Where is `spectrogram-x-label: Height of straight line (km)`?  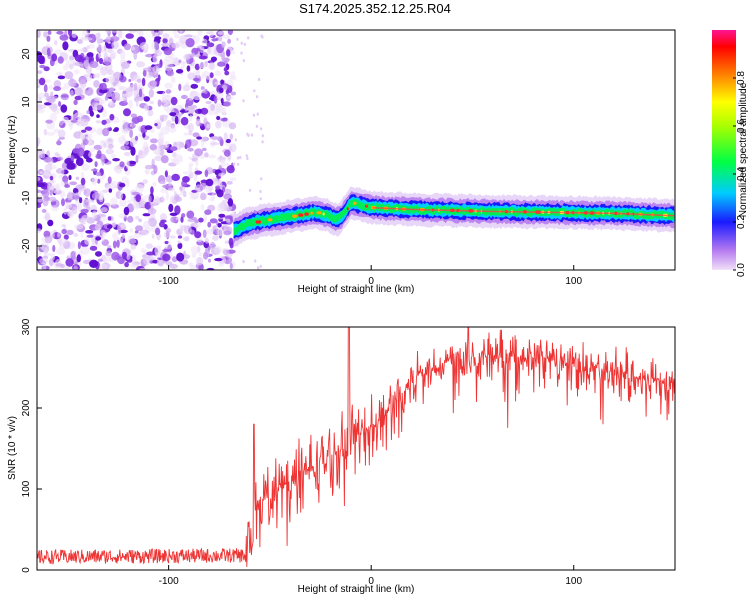
spectrogram-x-label: Height of straight line (km) is located at coordinates (356, 289).